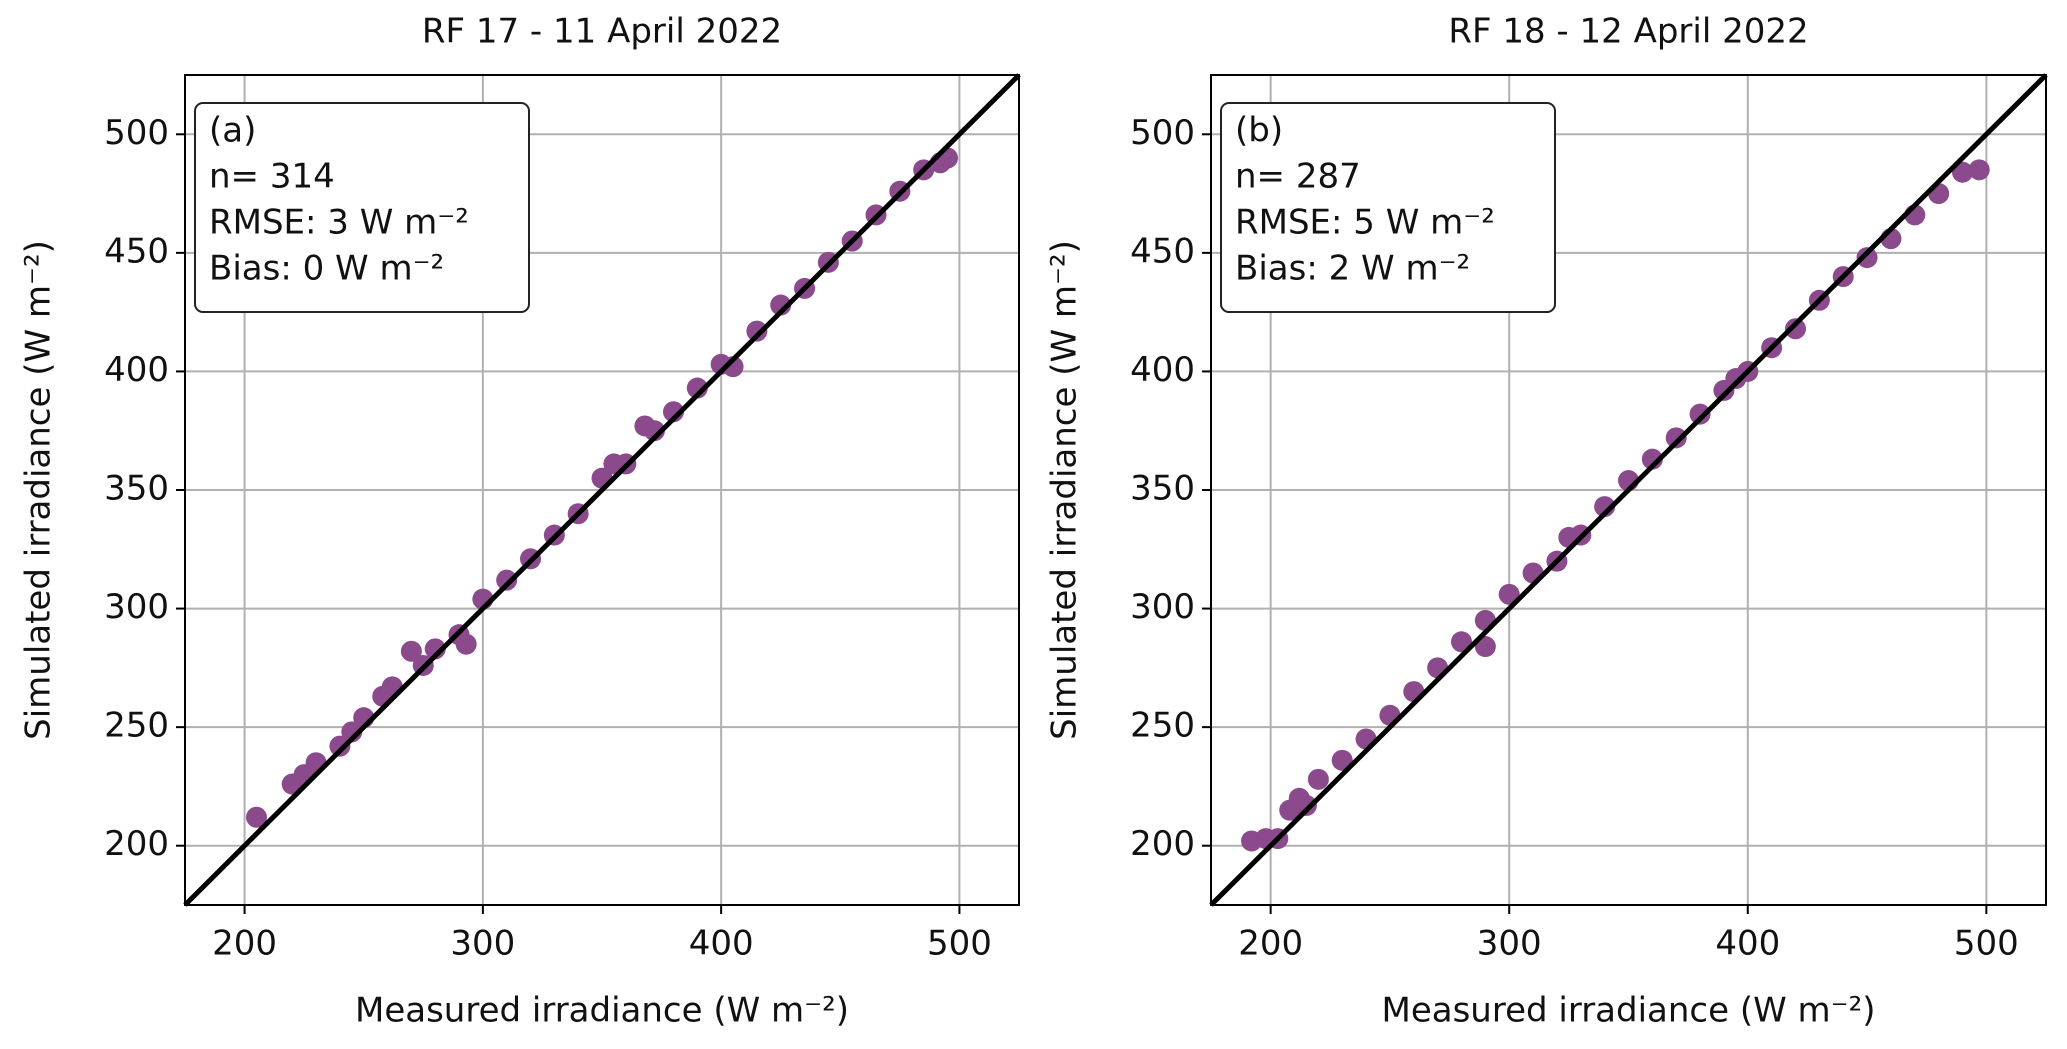  What do you see at coordinates (272, 177) in the screenshot?
I see `annotation: n= 314` at bounding box center [272, 177].